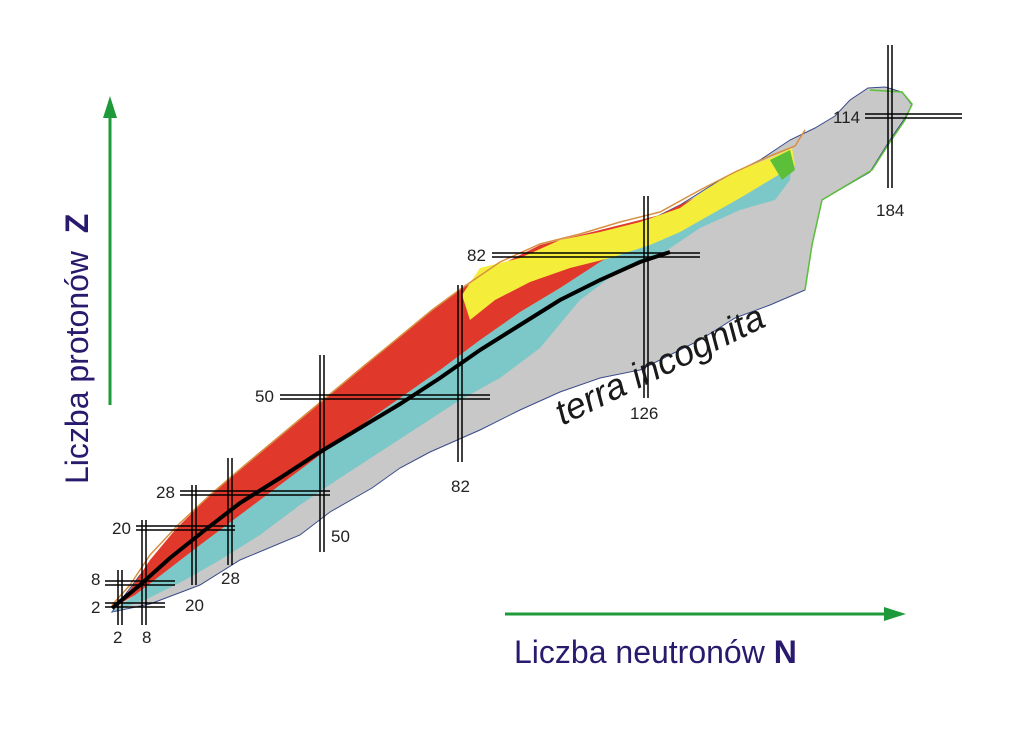 The height and width of the screenshot is (756, 1024). What do you see at coordinates (194, 605) in the screenshot?
I see `magic-n-20: 20` at bounding box center [194, 605].